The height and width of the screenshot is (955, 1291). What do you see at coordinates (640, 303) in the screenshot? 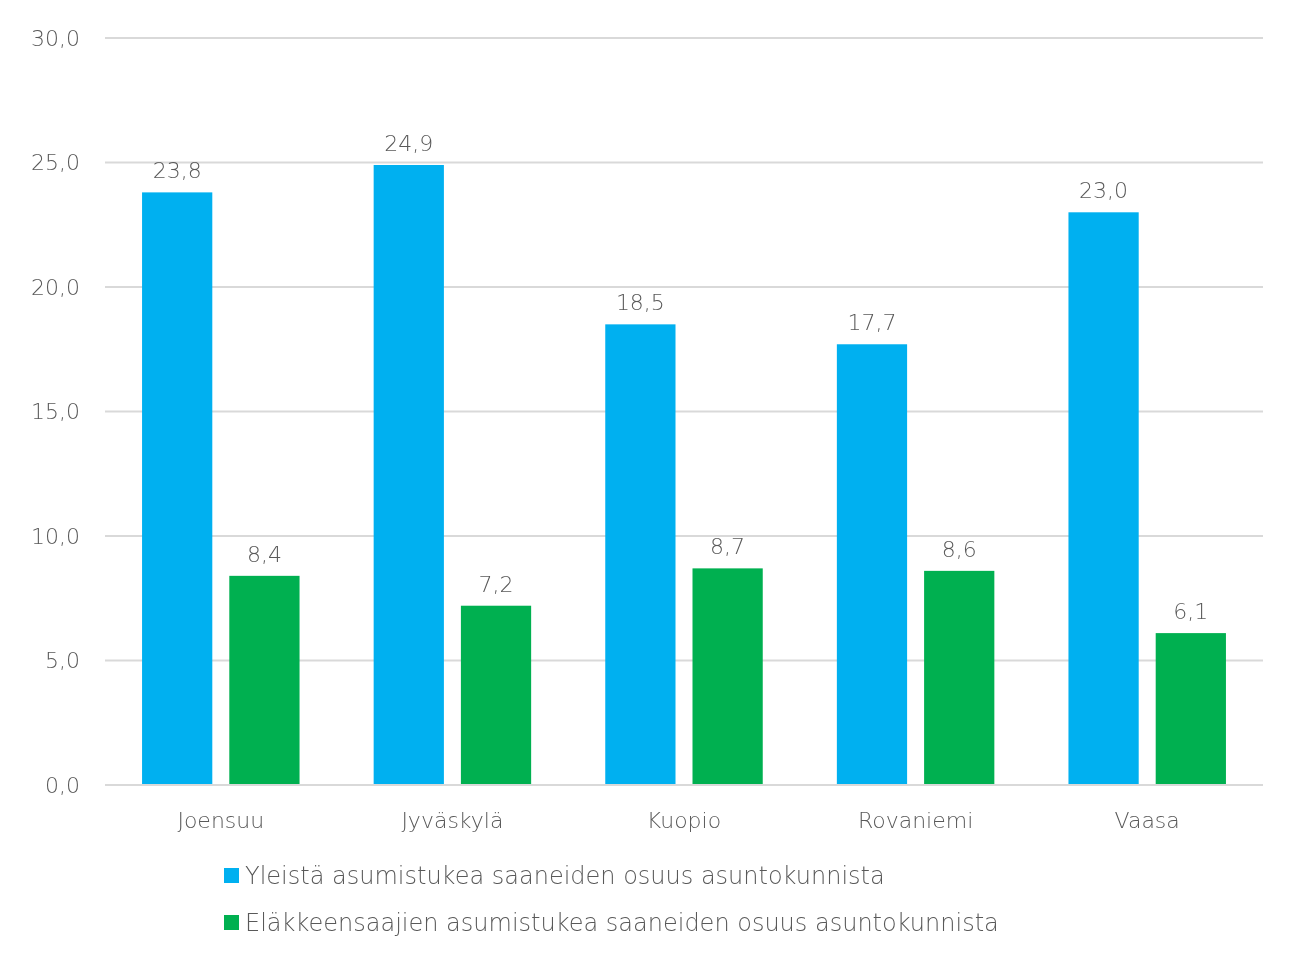
I see `data-label: 18,5` at bounding box center [640, 303].